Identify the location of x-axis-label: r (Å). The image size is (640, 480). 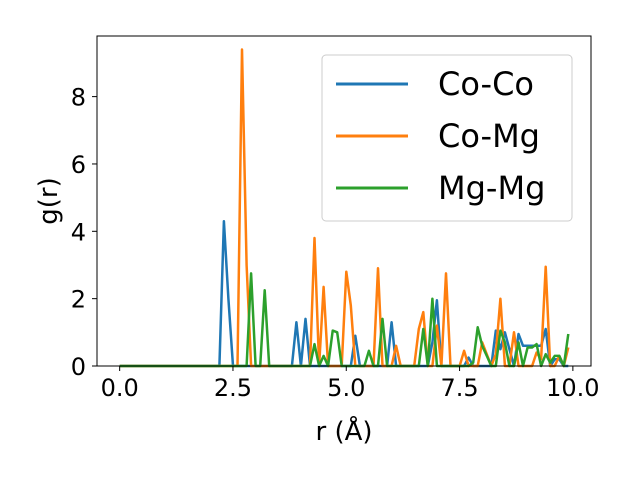
(343, 431).